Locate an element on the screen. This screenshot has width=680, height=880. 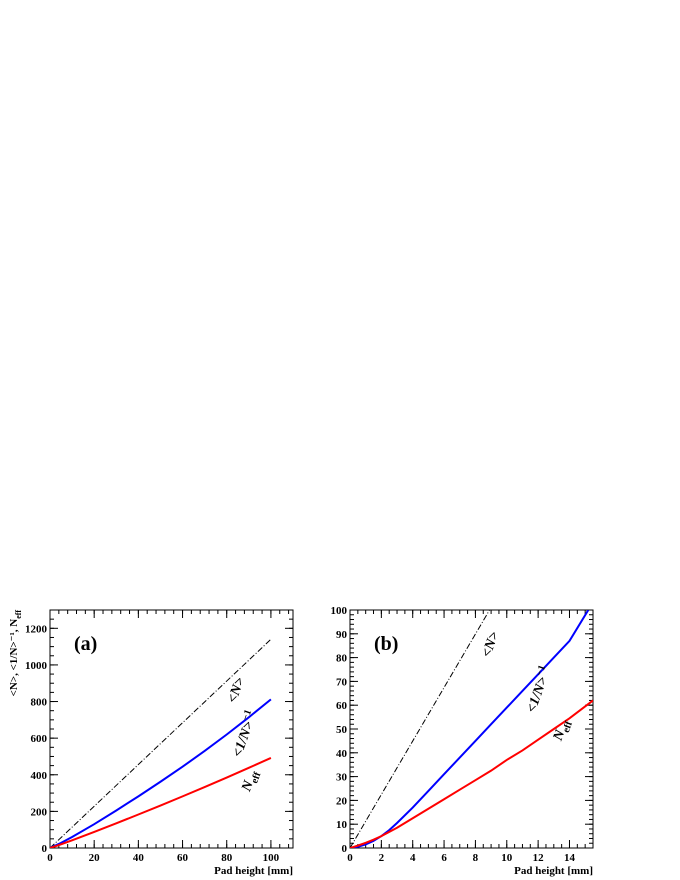
x-tick-label: 6 is located at coordinates (444, 858).